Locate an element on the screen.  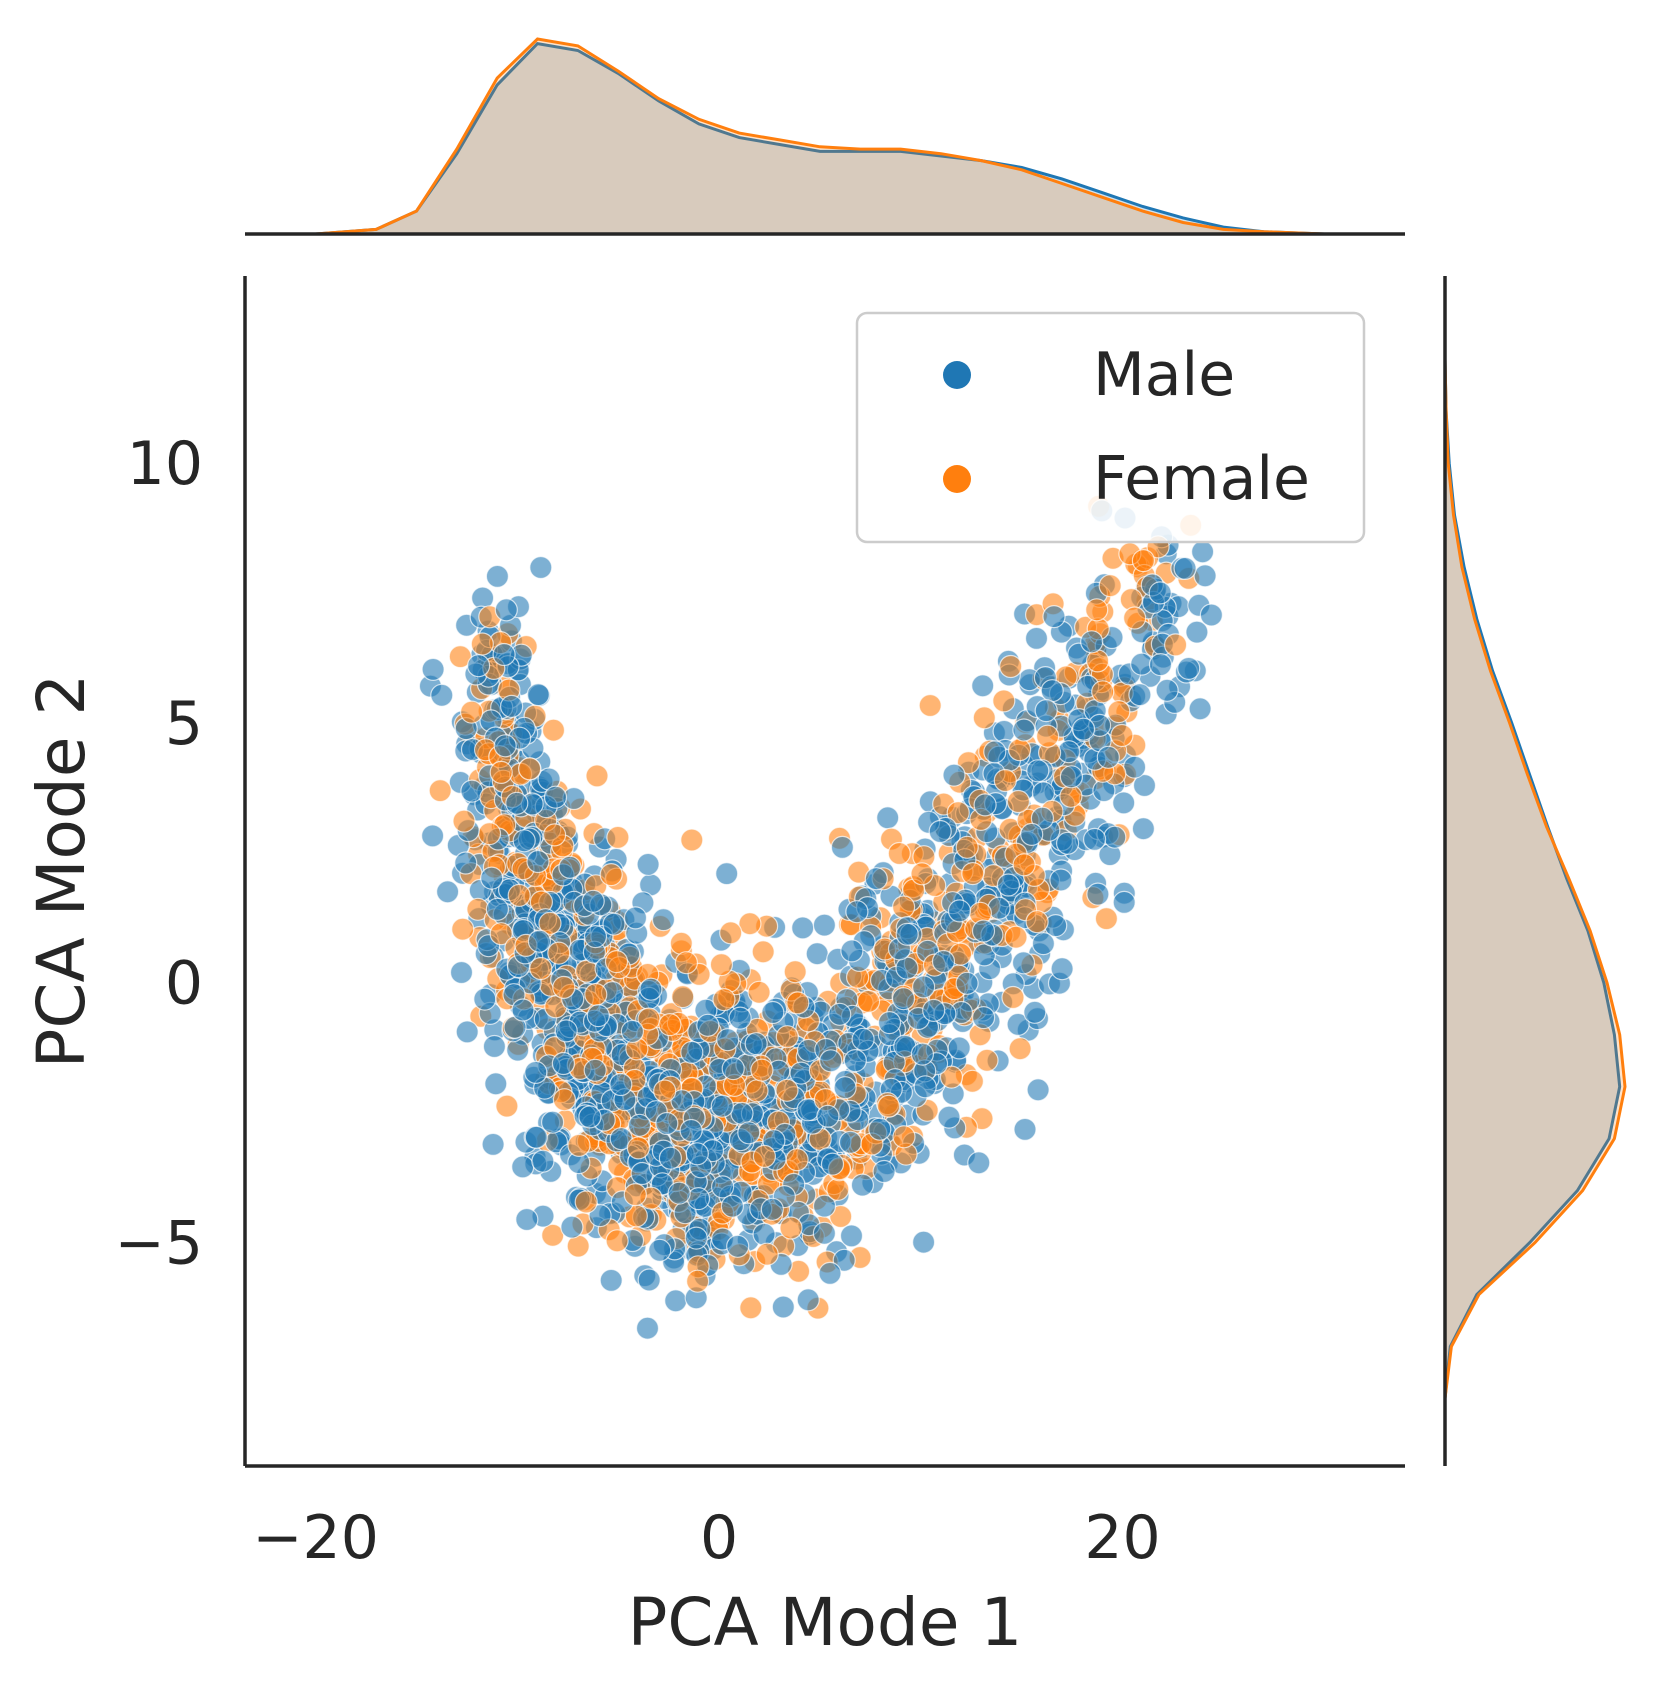
top-kde-line-female is located at coordinates (820, 136).